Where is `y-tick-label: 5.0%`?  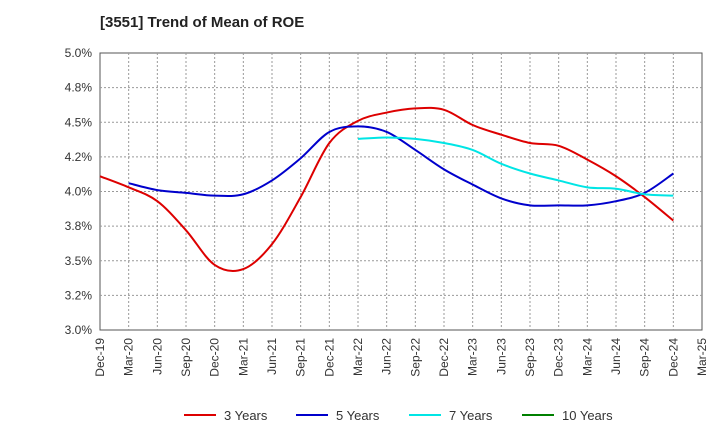 y-tick-label: 5.0% is located at coordinates (79, 53).